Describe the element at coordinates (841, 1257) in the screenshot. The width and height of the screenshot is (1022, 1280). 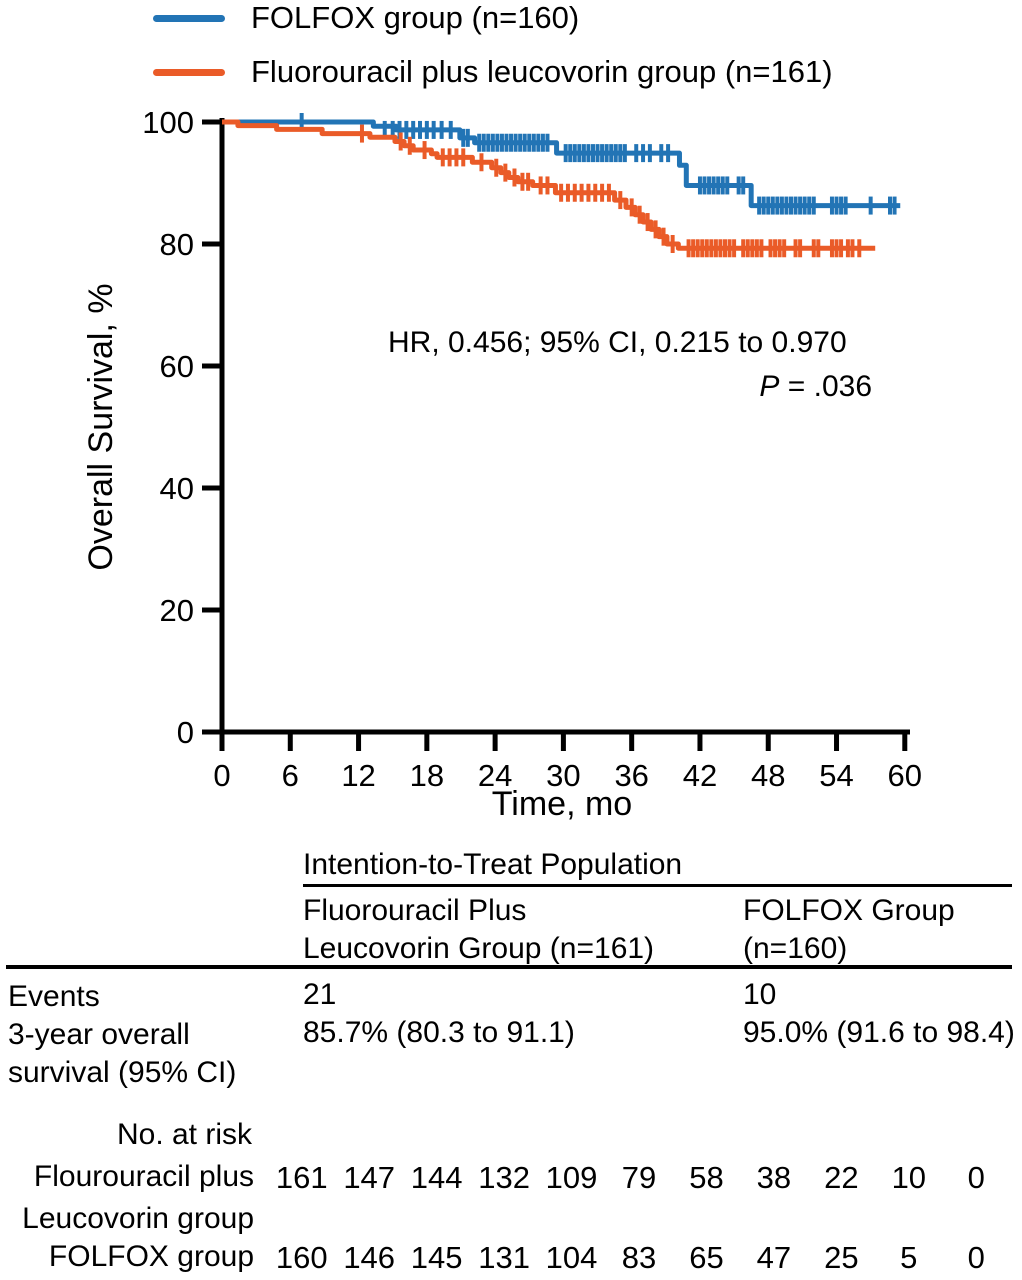
I see `risk-count: 25` at that location.